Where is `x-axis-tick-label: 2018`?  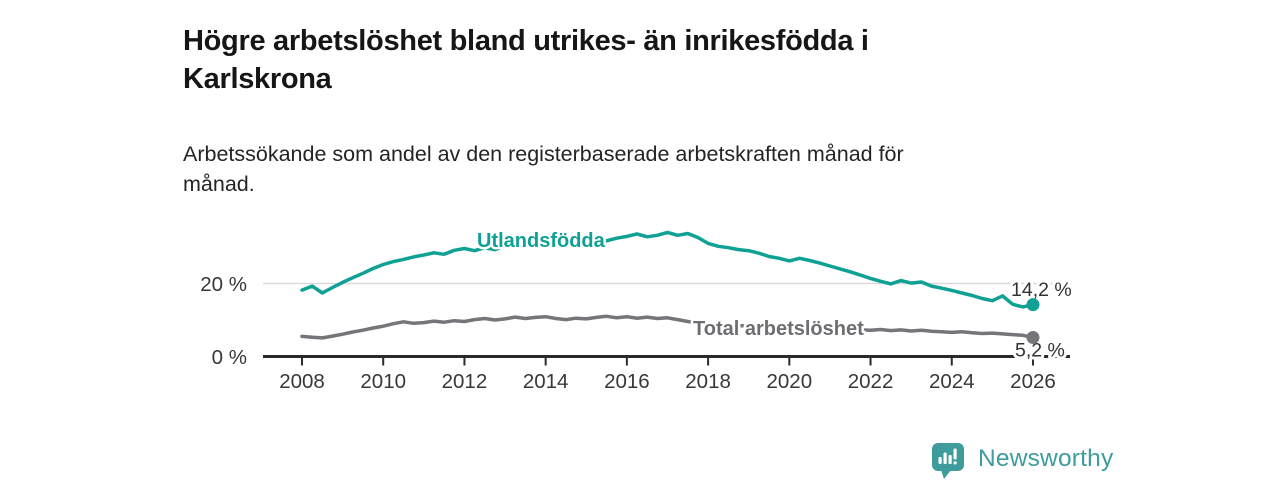
x-axis-tick-label: 2018 is located at coordinates (708, 381).